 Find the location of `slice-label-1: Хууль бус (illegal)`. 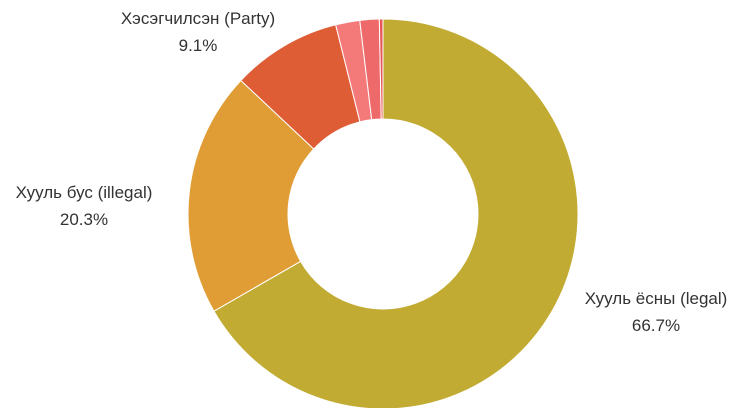

slice-label-1: Хууль бус (illegal) is located at coordinates (84, 192).